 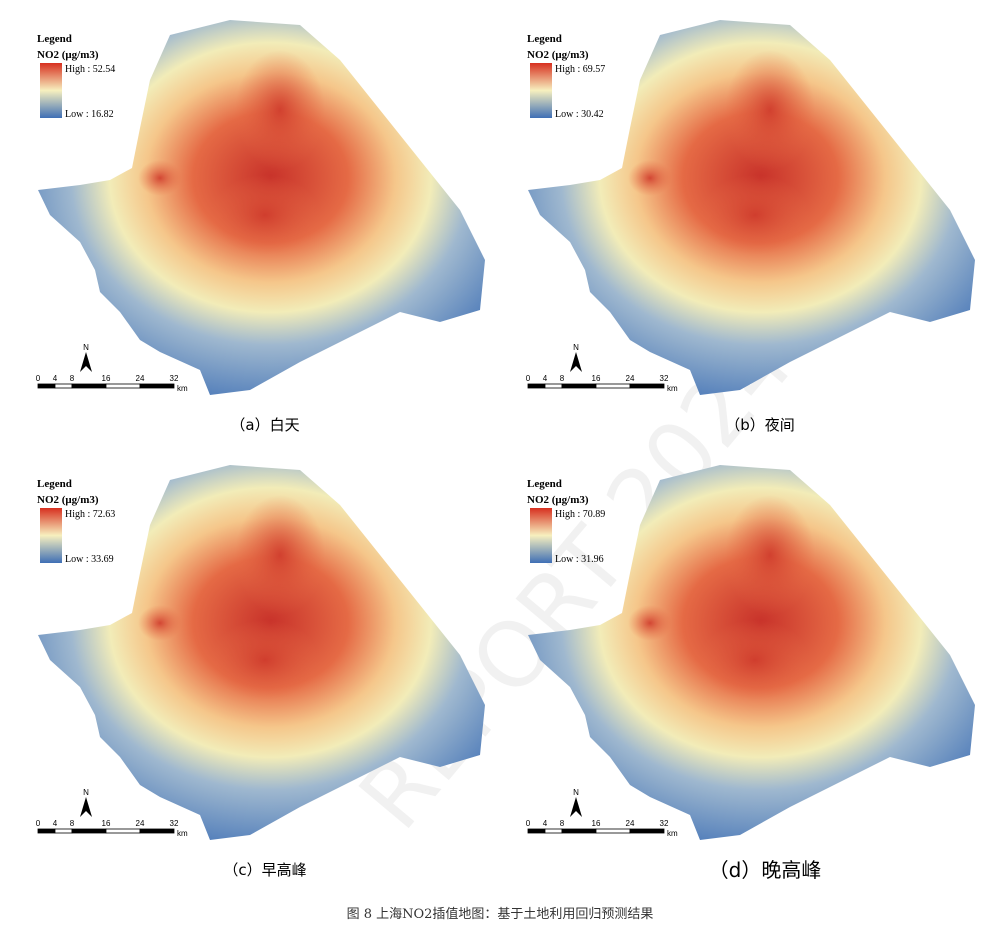 I want to click on panel-caption: （b）夜间, so click(x=760, y=425).